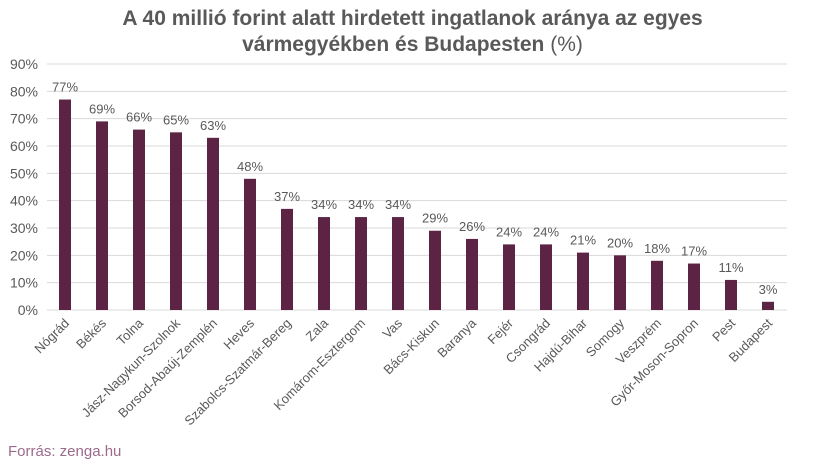 This screenshot has width=825, height=464. I want to click on x-tick-label: Zala, so click(317, 329).